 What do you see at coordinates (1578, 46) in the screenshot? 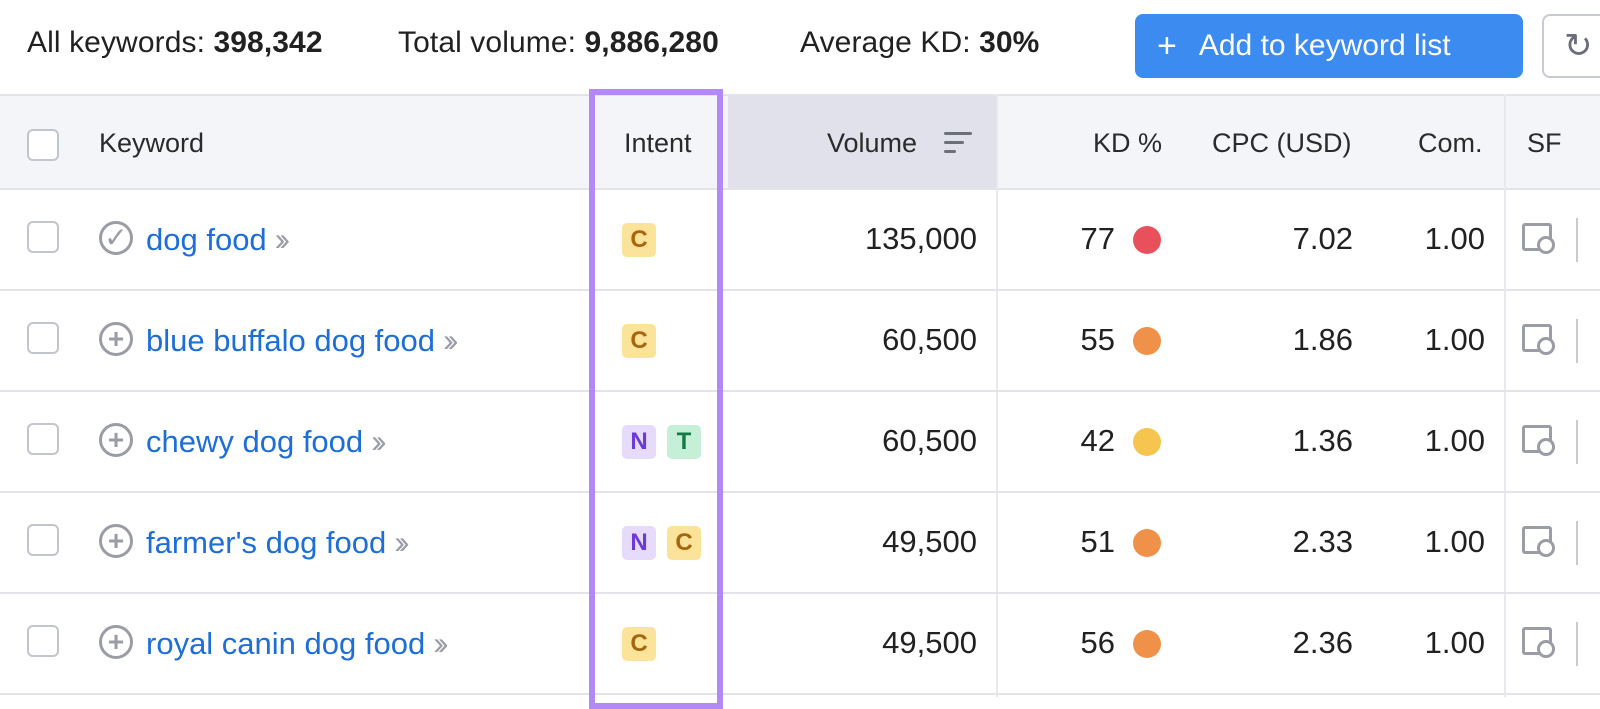
I see `refresh-icon: ↻` at bounding box center [1578, 46].